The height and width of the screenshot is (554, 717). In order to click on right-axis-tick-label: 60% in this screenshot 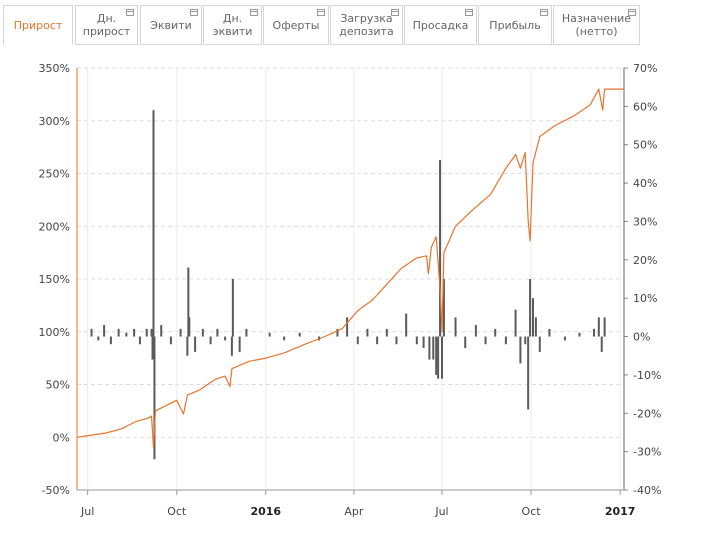, I will do `click(645, 106)`.